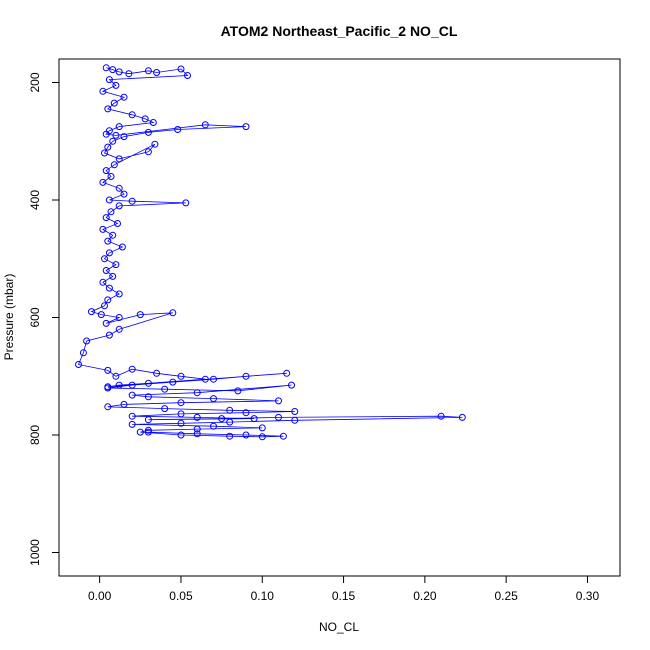 The image size is (650, 650). Describe the element at coordinates (344, 596) in the screenshot. I see `x-tick-label: 0.15` at that location.